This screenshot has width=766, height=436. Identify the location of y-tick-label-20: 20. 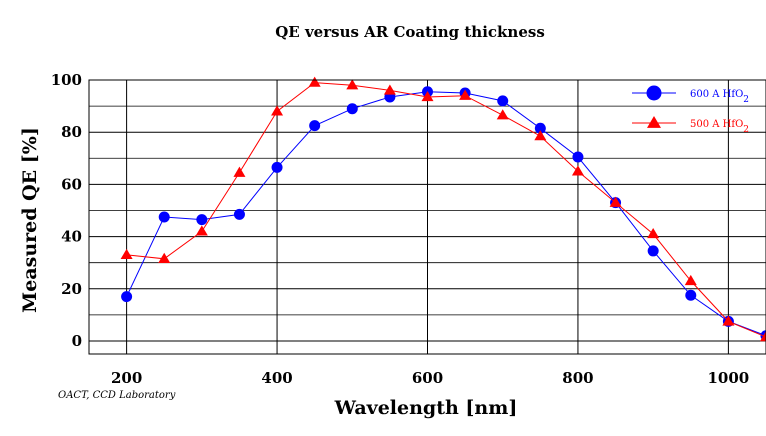
(71, 289).